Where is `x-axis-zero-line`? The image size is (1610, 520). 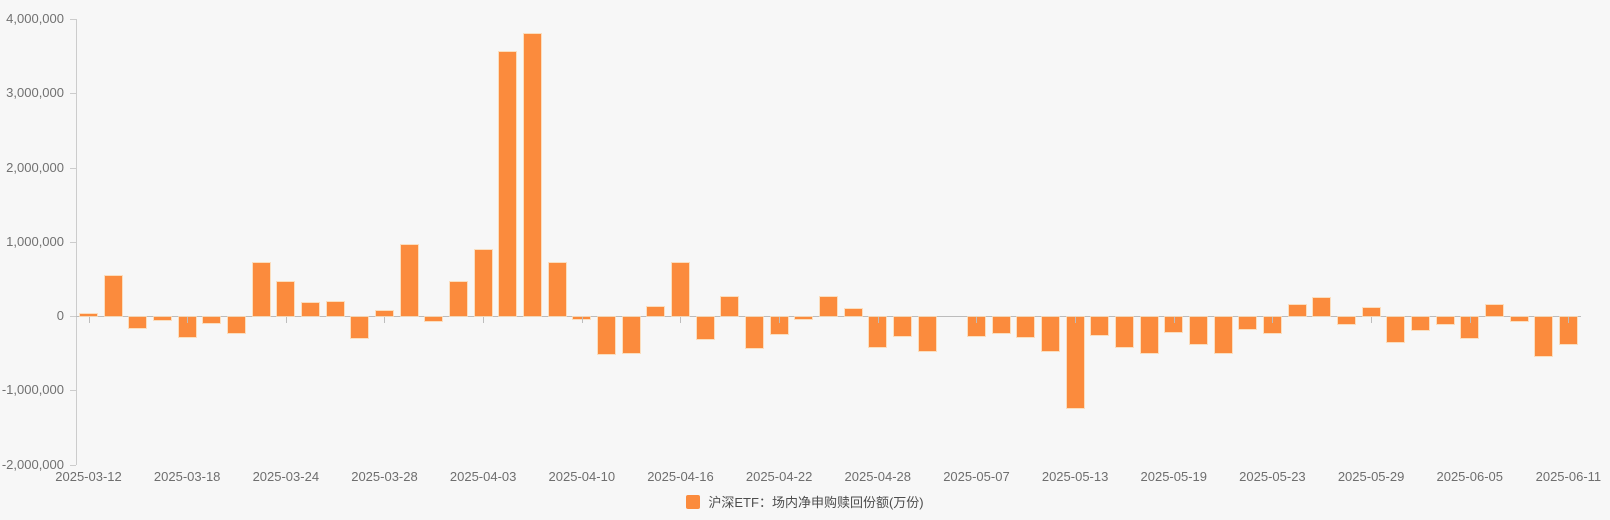
x-axis-zero-line is located at coordinates (828, 316).